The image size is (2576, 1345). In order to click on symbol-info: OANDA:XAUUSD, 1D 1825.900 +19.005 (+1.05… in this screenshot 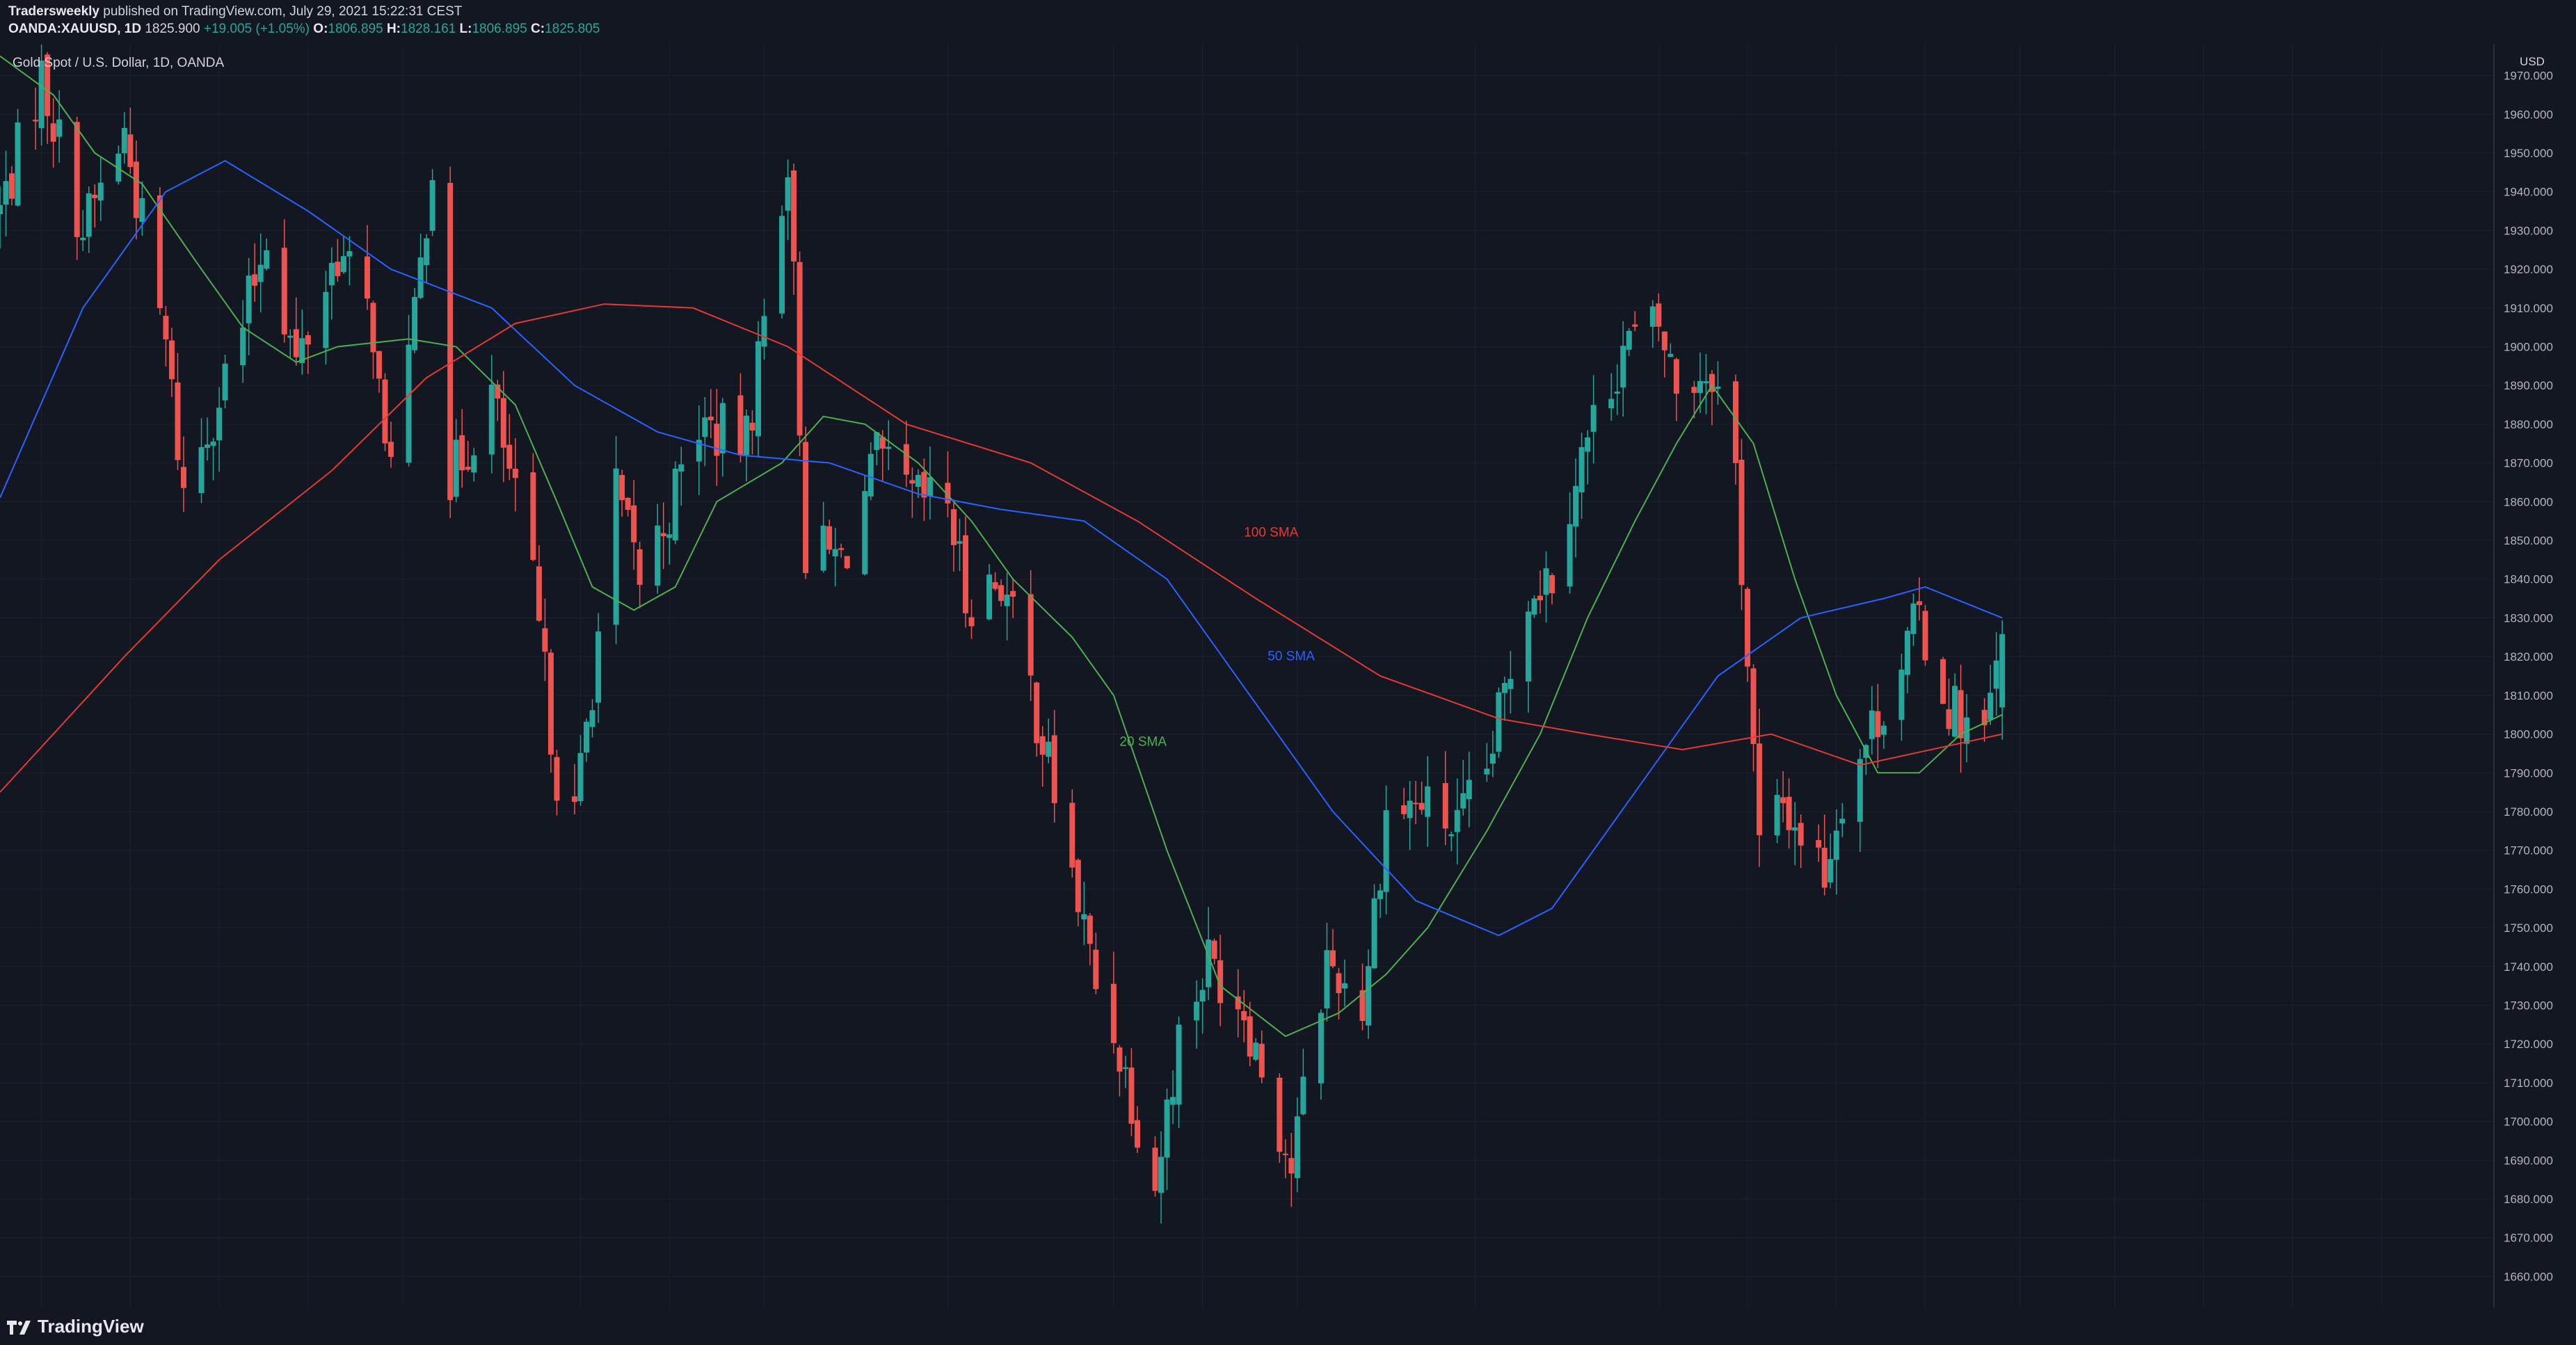, I will do `click(304, 30)`.